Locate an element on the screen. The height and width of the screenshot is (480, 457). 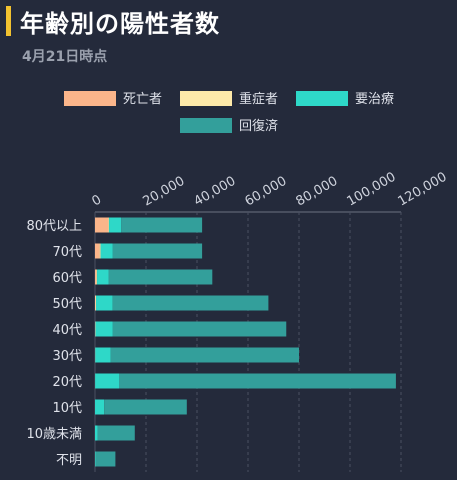
category-label: 60代 is located at coordinates (67, 278).